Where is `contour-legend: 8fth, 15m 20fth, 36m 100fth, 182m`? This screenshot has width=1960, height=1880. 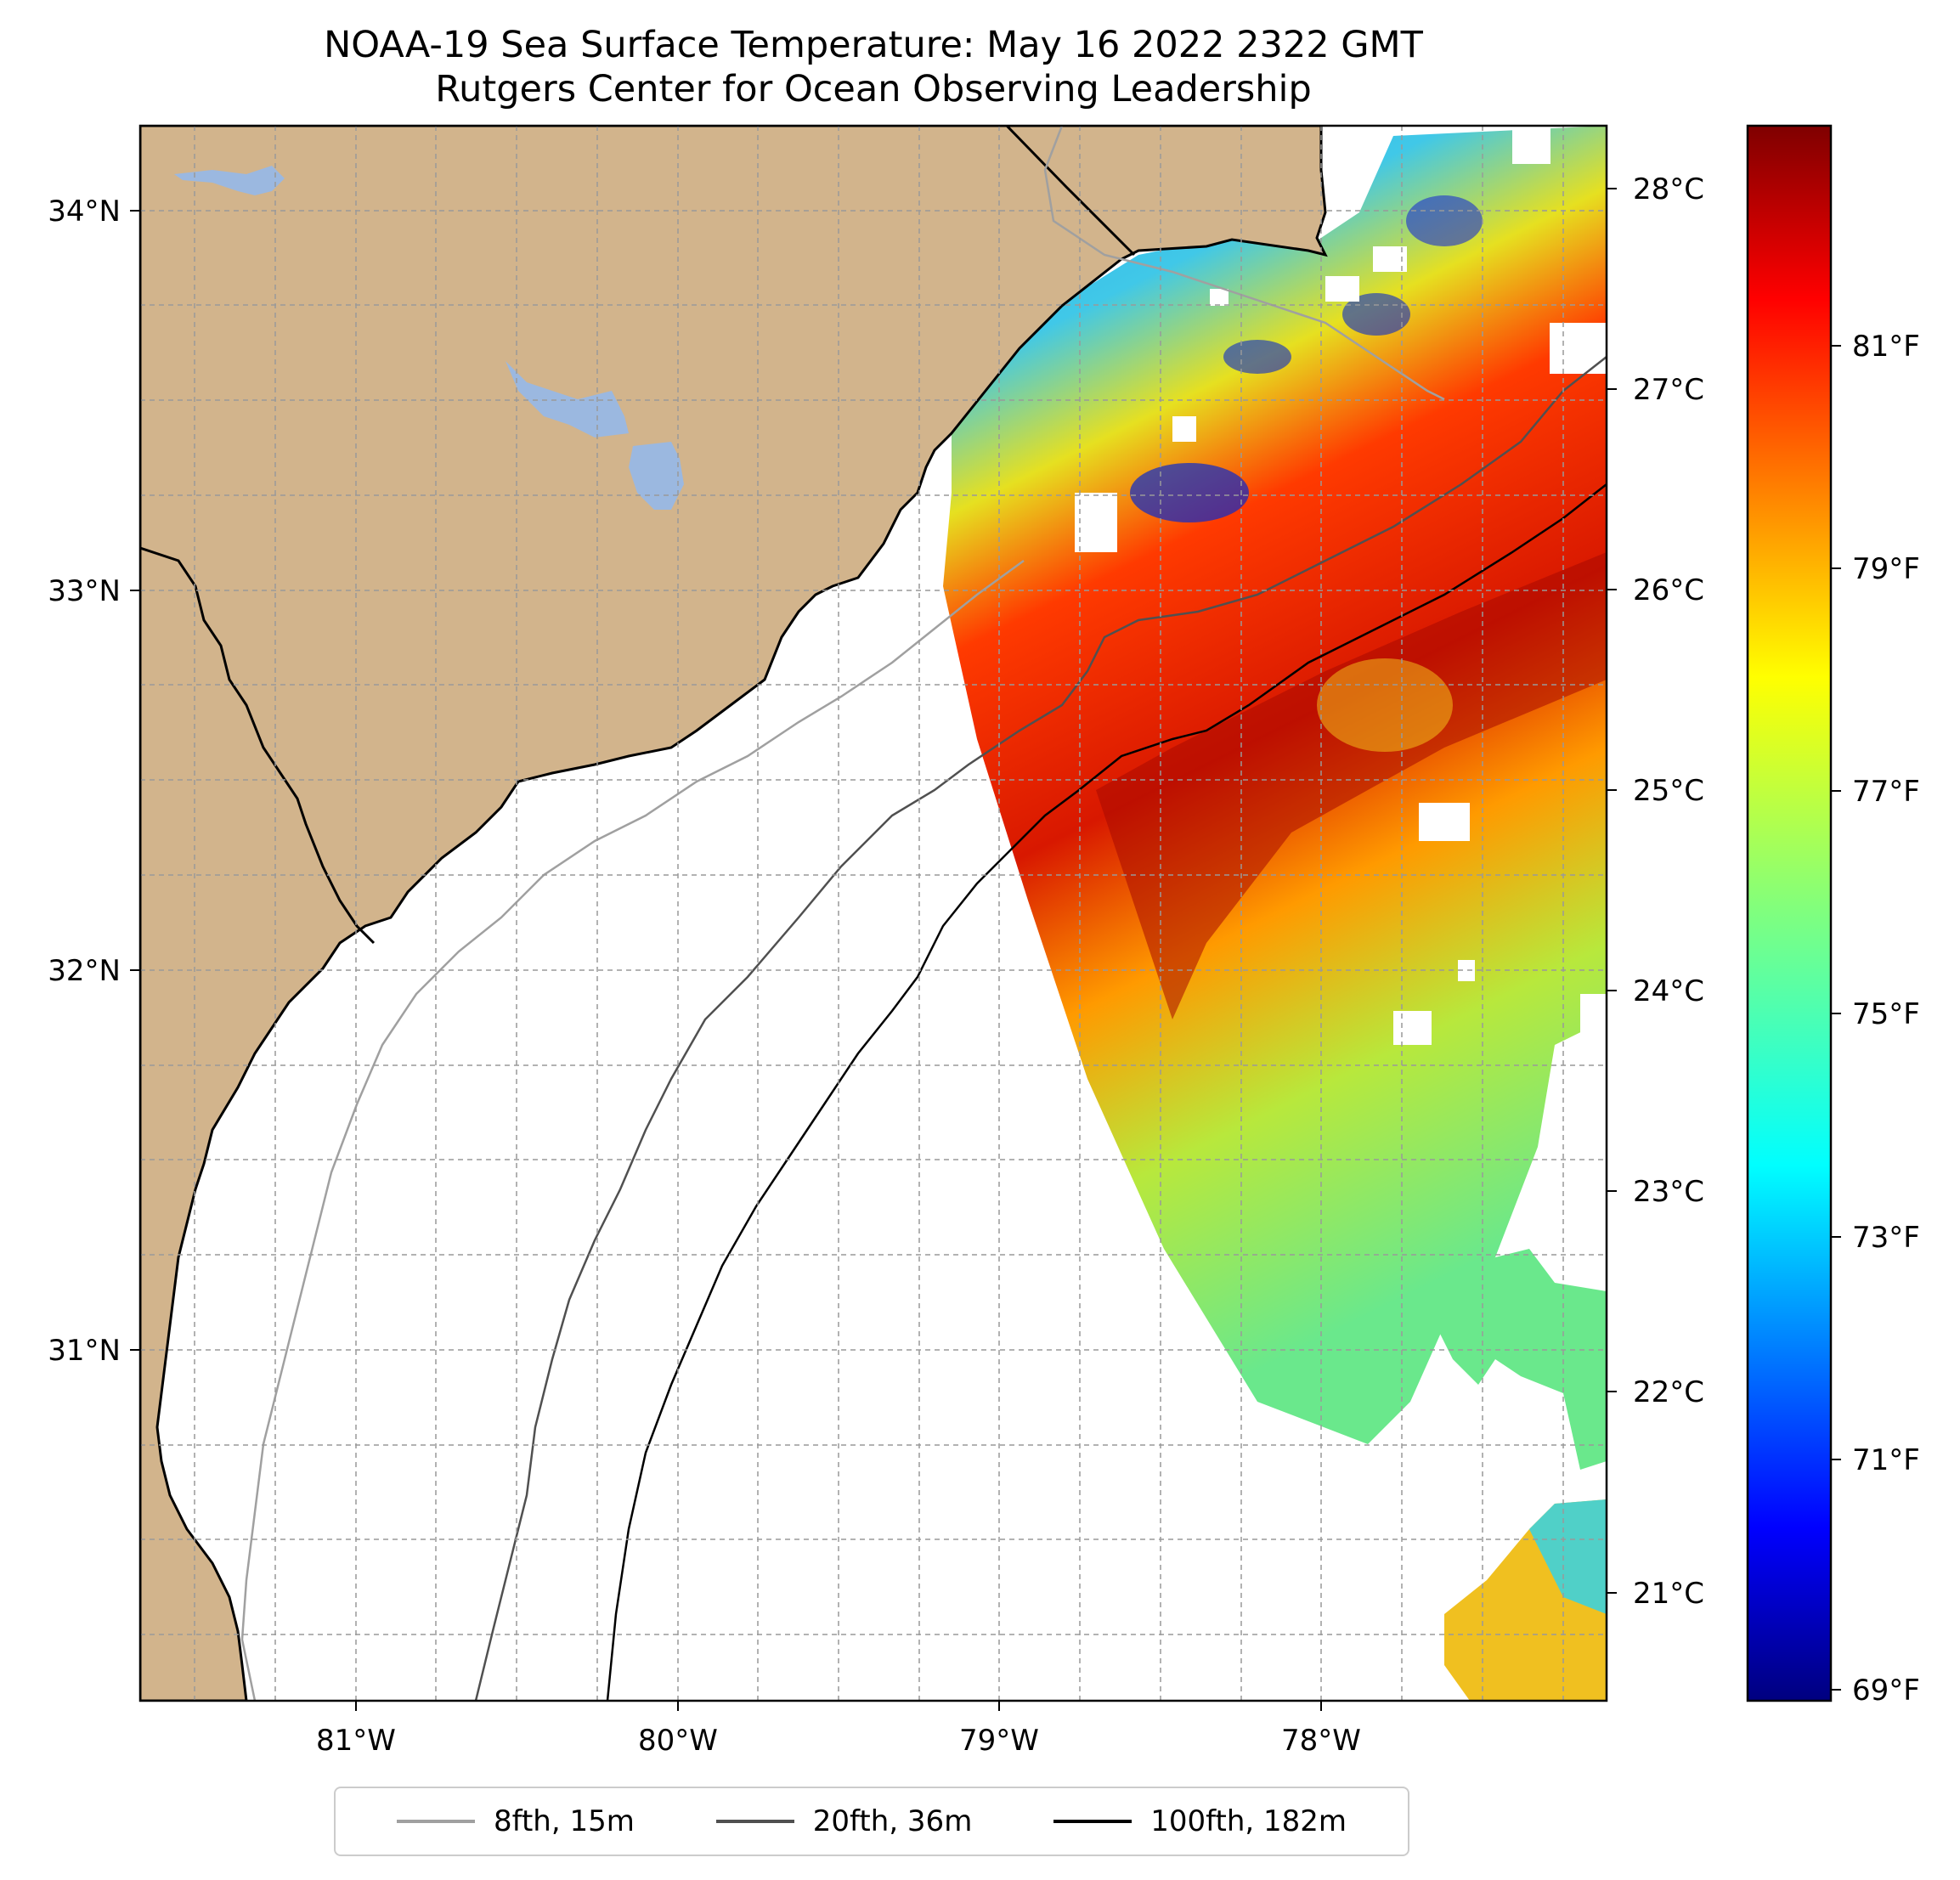
contour-legend: 8fth, 15m 20fth, 36m 100fth, 182m is located at coordinates (872, 1822).